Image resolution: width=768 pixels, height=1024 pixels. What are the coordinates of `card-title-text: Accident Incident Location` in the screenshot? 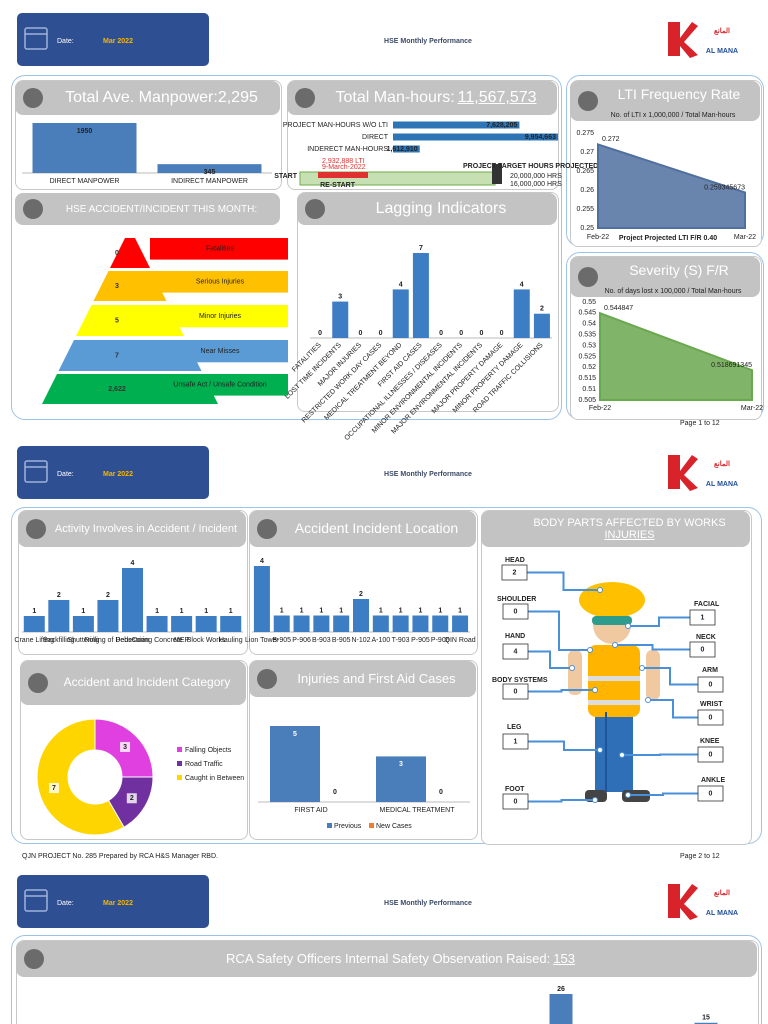 It's located at (376, 528).